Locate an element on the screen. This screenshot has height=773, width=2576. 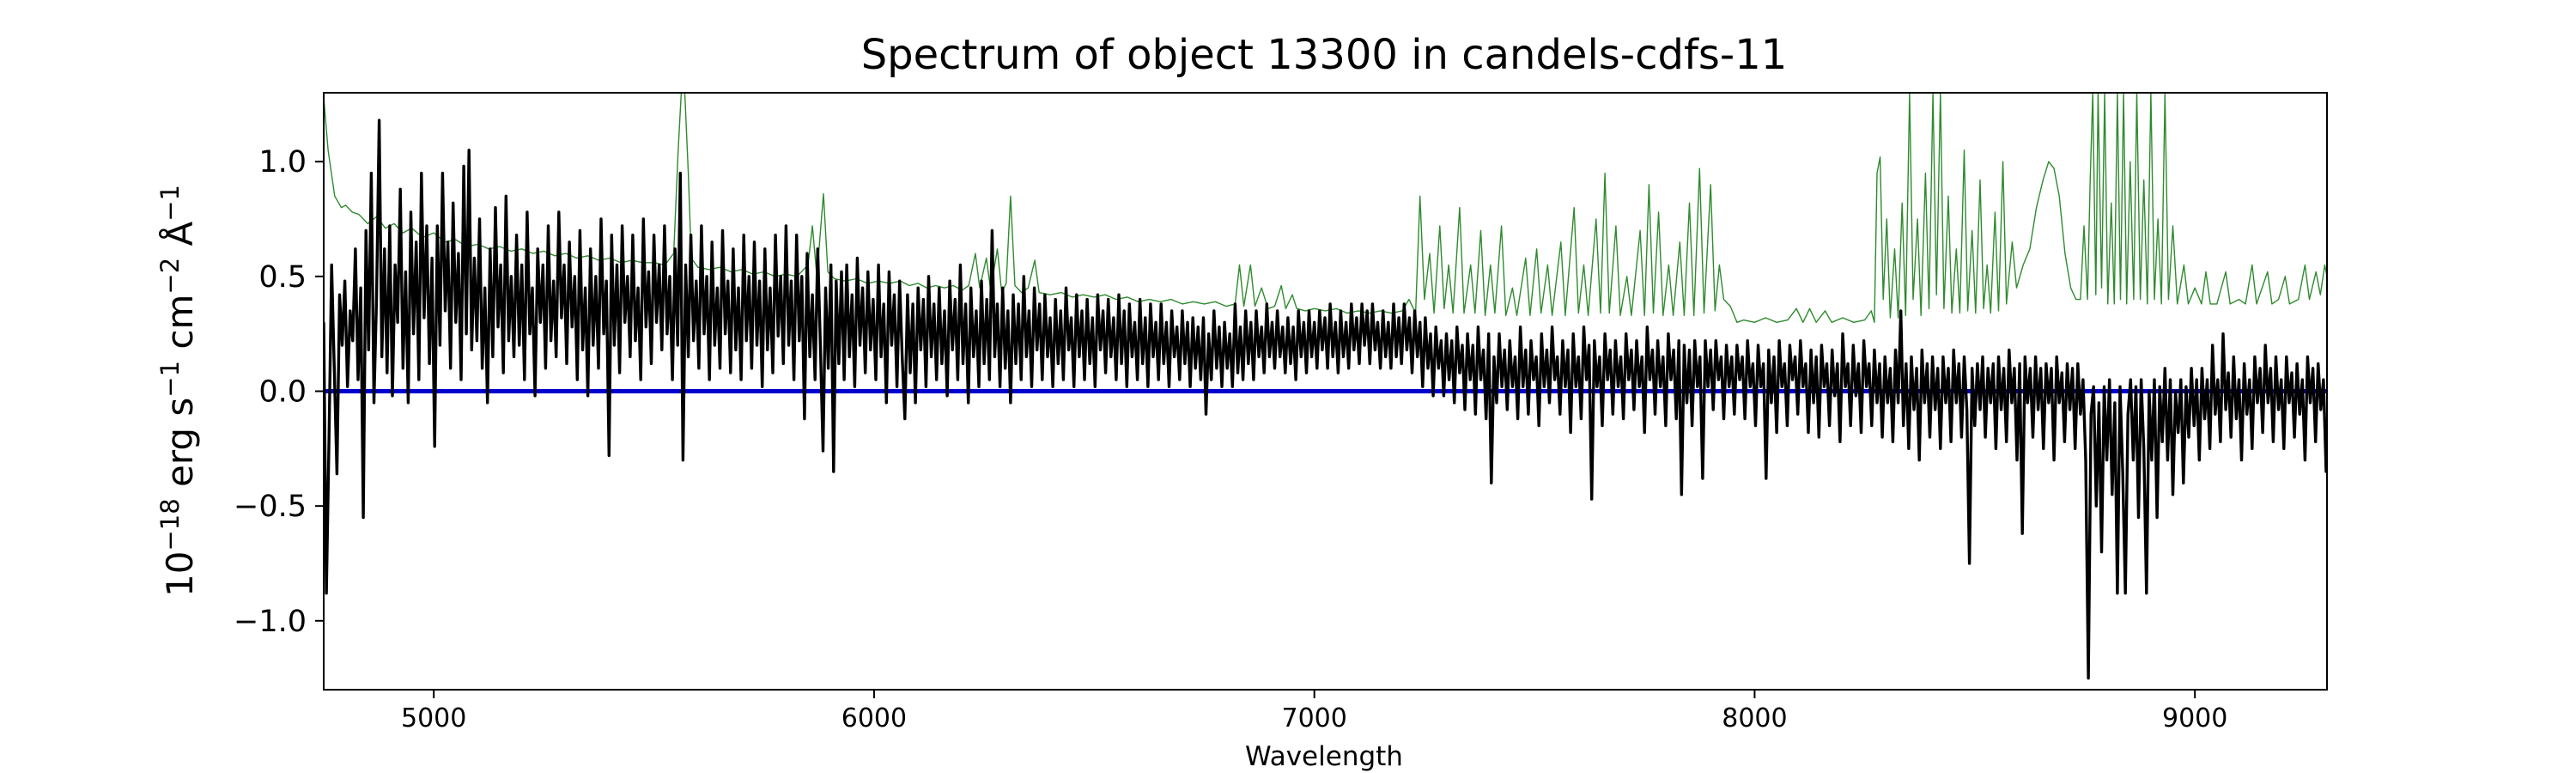
x-tick-label: 8000 is located at coordinates (1755, 718).